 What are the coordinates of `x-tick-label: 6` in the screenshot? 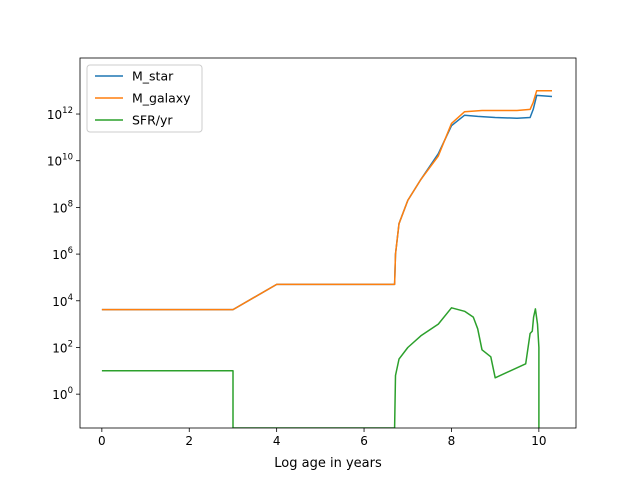 It's located at (364, 441).